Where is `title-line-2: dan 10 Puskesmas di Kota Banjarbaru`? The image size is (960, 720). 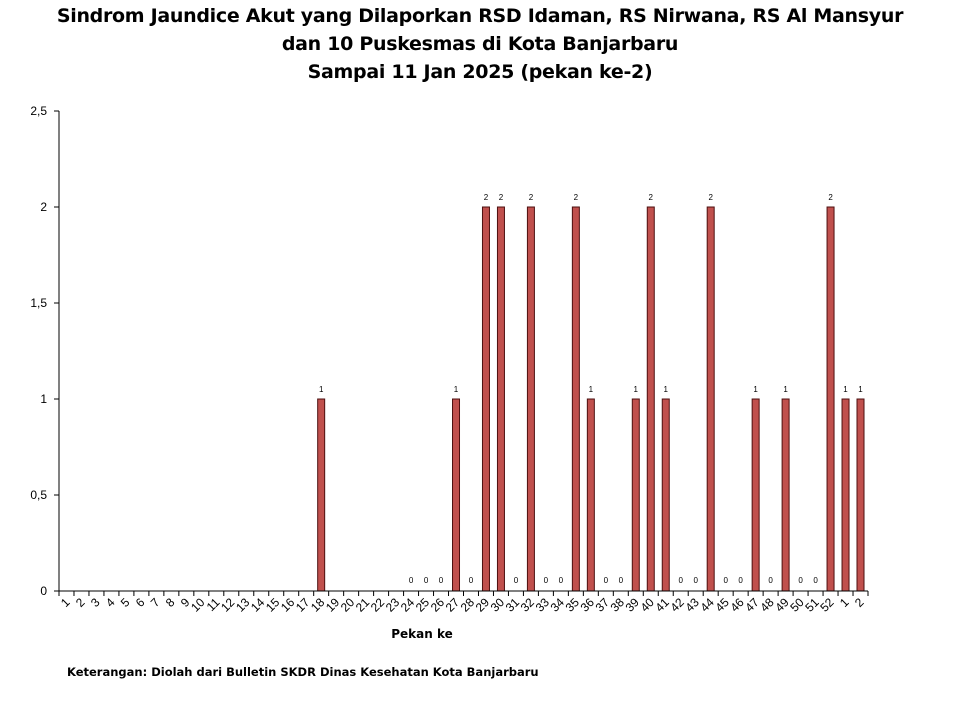 title-line-2: dan 10 Puskesmas di Kota Banjarbaru is located at coordinates (480, 44).